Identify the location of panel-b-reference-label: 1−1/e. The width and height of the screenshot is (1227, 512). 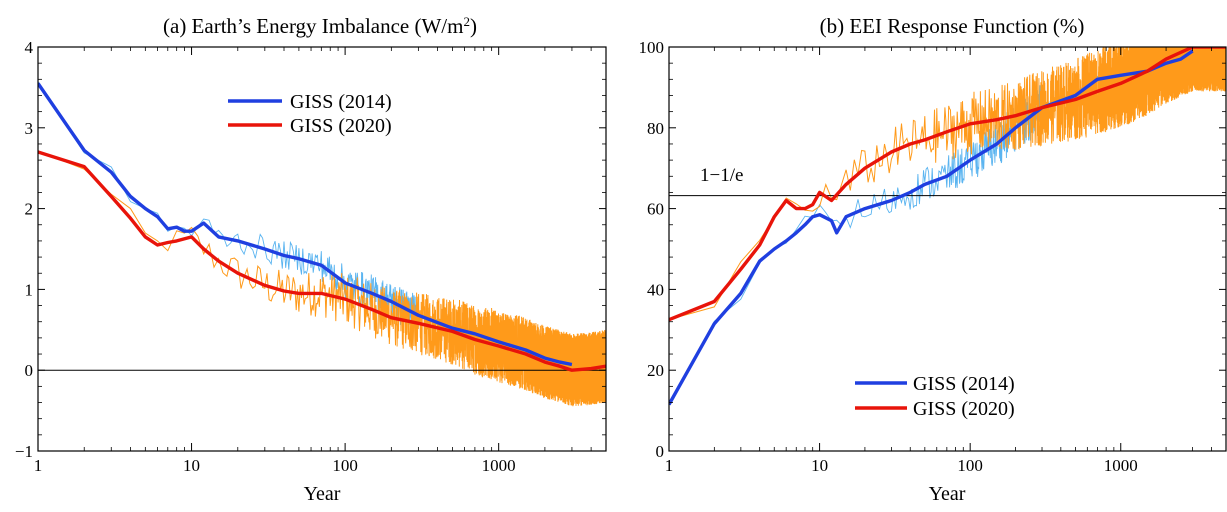
(721, 175).